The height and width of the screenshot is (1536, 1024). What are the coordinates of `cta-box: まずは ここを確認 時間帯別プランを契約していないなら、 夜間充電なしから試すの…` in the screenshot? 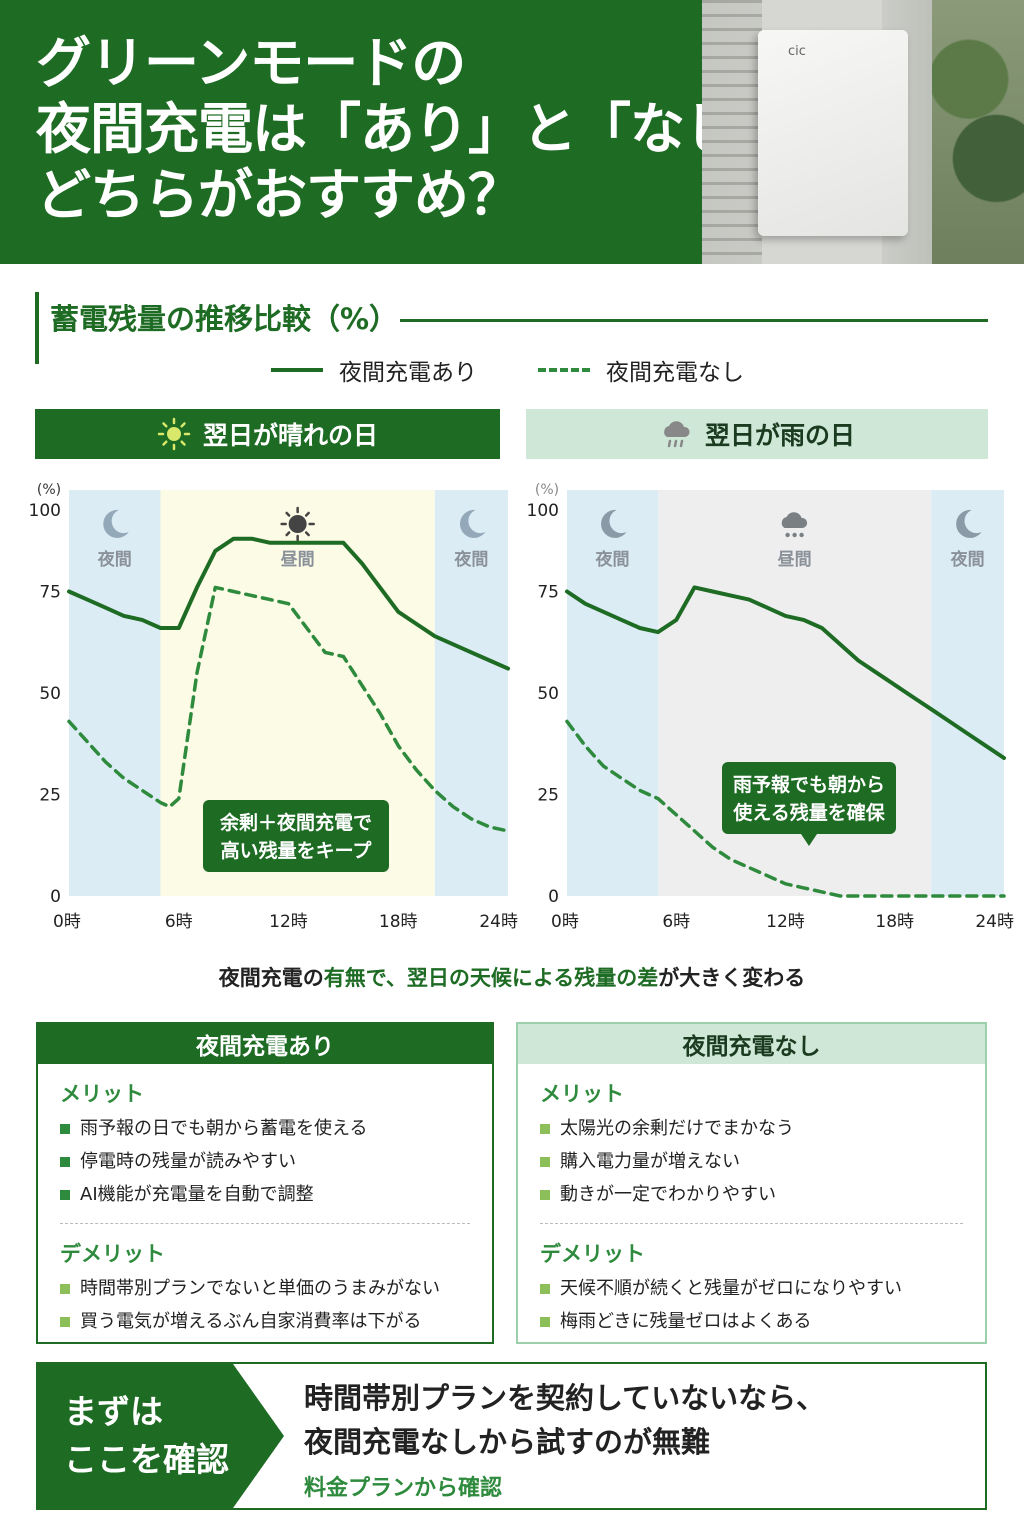 It's located at (511, 1436).